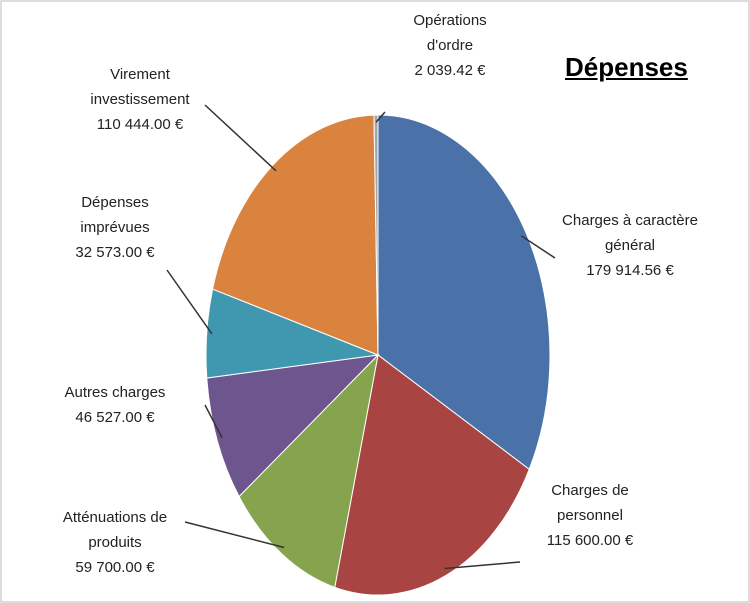  What do you see at coordinates (115, 530) in the screenshot?
I see `category-label: Atténuations de produits` at bounding box center [115, 530].